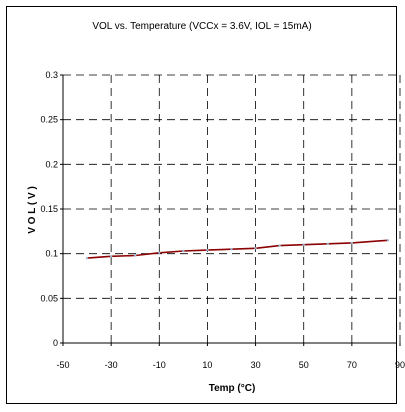 This screenshot has width=405, height=412. What do you see at coordinates (49, 209) in the screenshot?
I see `y-tick-label: 0.15` at bounding box center [49, 209].